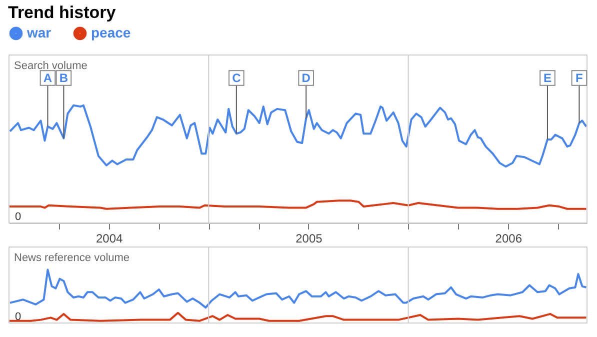 The height and width of the screenshot is (337, 597). What do you see at coordinates (72, 258) in the screenshot?
I see `y-axis-title: News reference volume` at bounding box center [72, 258].